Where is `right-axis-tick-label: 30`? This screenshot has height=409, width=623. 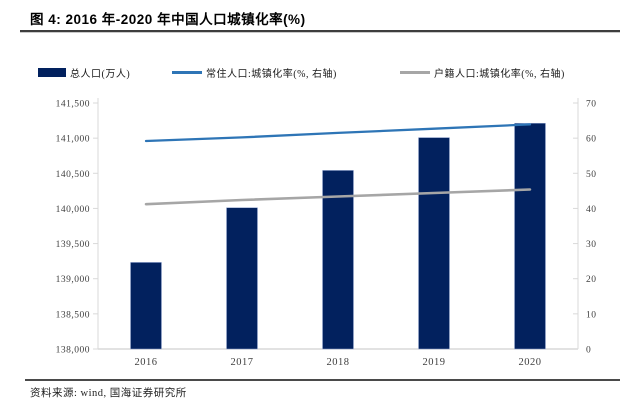 right-axis-tick-label: 30 is located at coordinates (591, 245).